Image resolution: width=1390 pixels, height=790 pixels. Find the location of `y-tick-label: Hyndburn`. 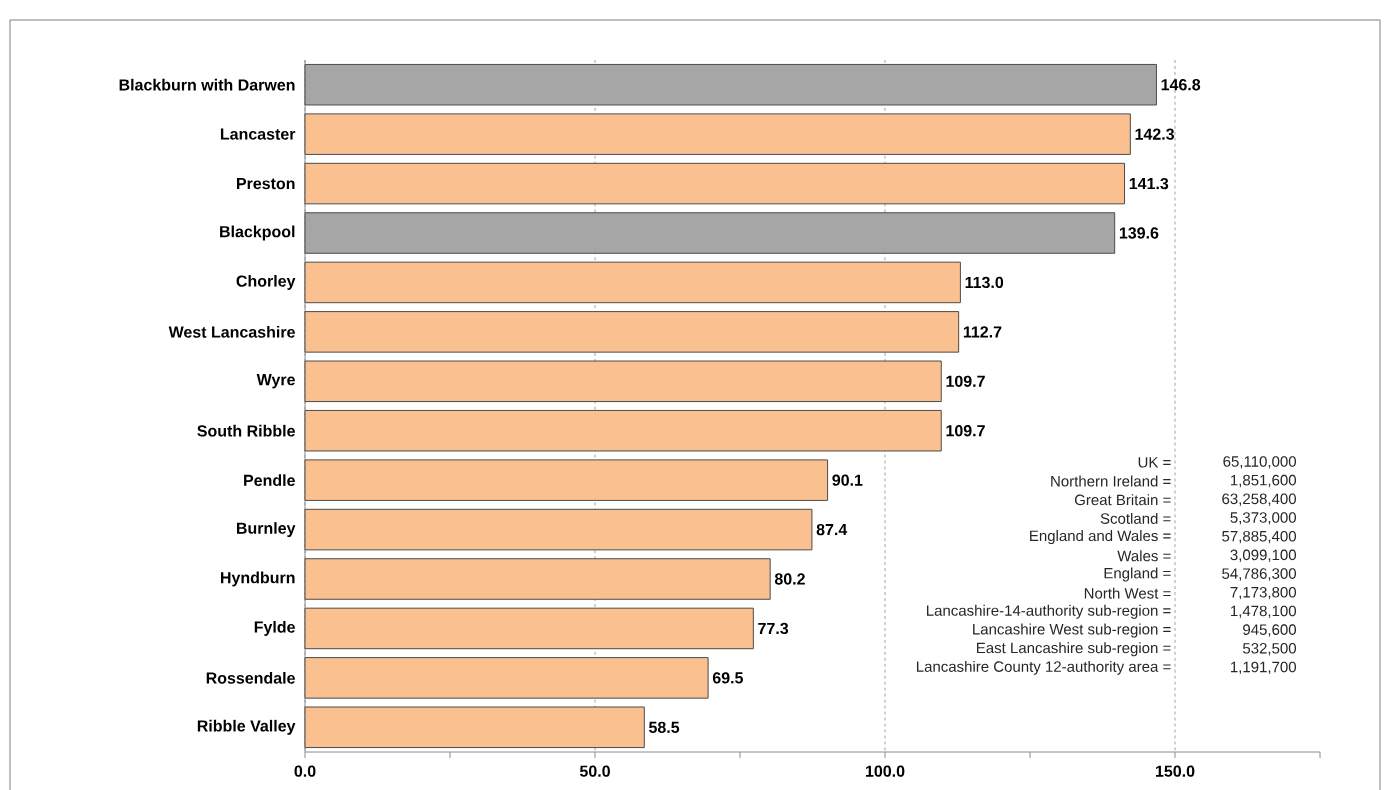

y-tick-label: Hyndburn is located at coordinates (258, 579).